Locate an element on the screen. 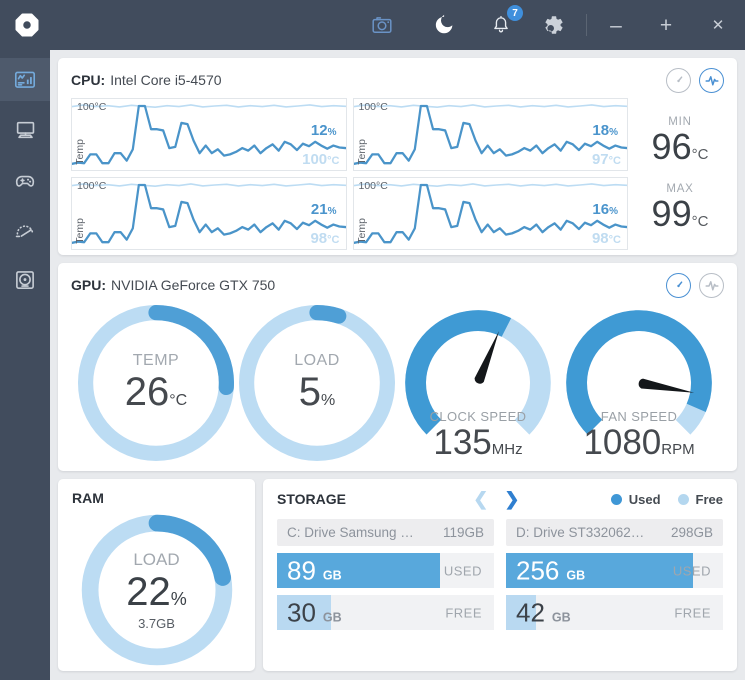 This screenshot has height=680, width=745. storage-pager: ❮ ❯ is located at coordinates (496, 499).